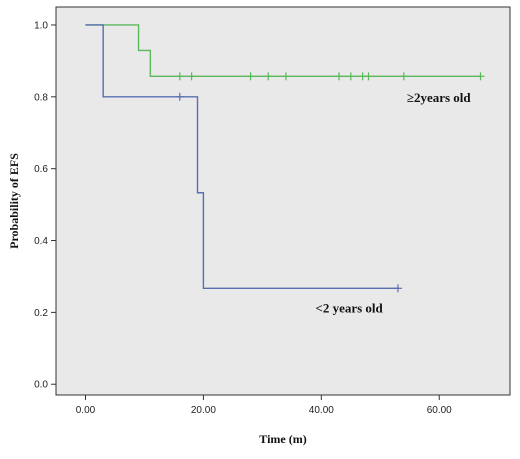 Image resolution: width=520 pixels, height=459 pixels. What do you see at coordinates (41, 169) in the screenshot?
I see `y-tick-label: 0.6` at bounding box center [41, 169].